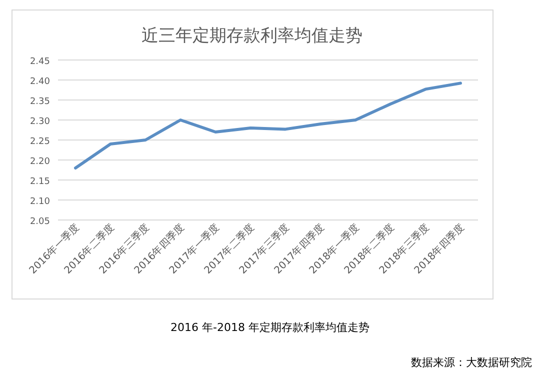  What do you see at coordinates (40, 222) in the screenshot?
I see `y-tick-label: 2.05` at bounding box center [40, 222].